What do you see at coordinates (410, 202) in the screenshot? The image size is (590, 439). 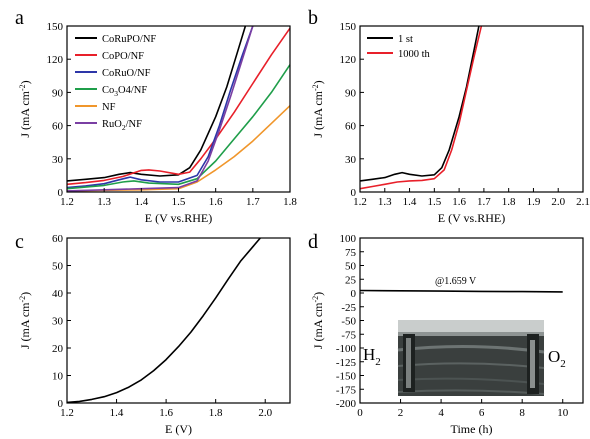 I see `panel-b-xtick-label: 1.4` at bounding box center [410, 202].